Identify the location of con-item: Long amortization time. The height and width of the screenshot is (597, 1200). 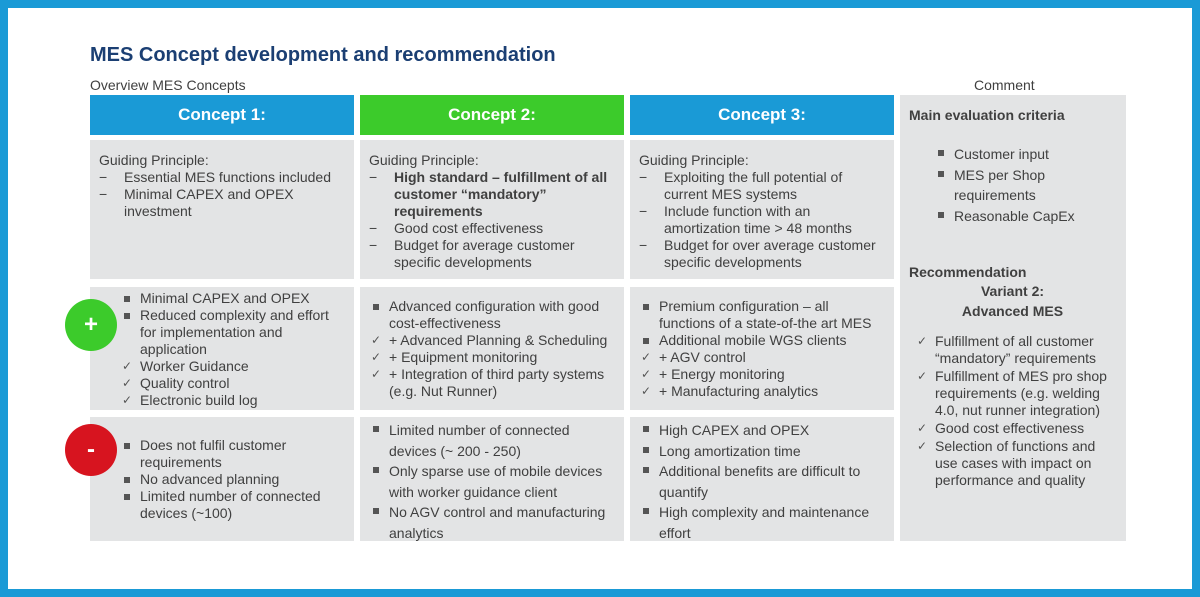
(762, 451).